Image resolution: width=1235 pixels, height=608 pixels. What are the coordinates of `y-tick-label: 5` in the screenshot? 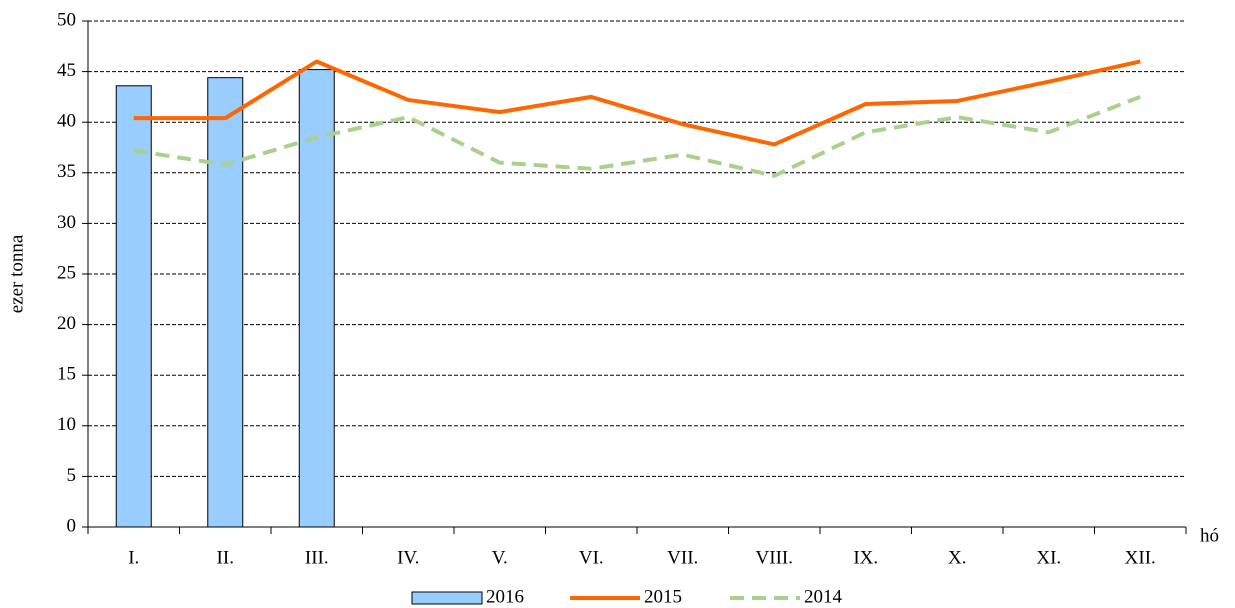 It's located at (72, 475).